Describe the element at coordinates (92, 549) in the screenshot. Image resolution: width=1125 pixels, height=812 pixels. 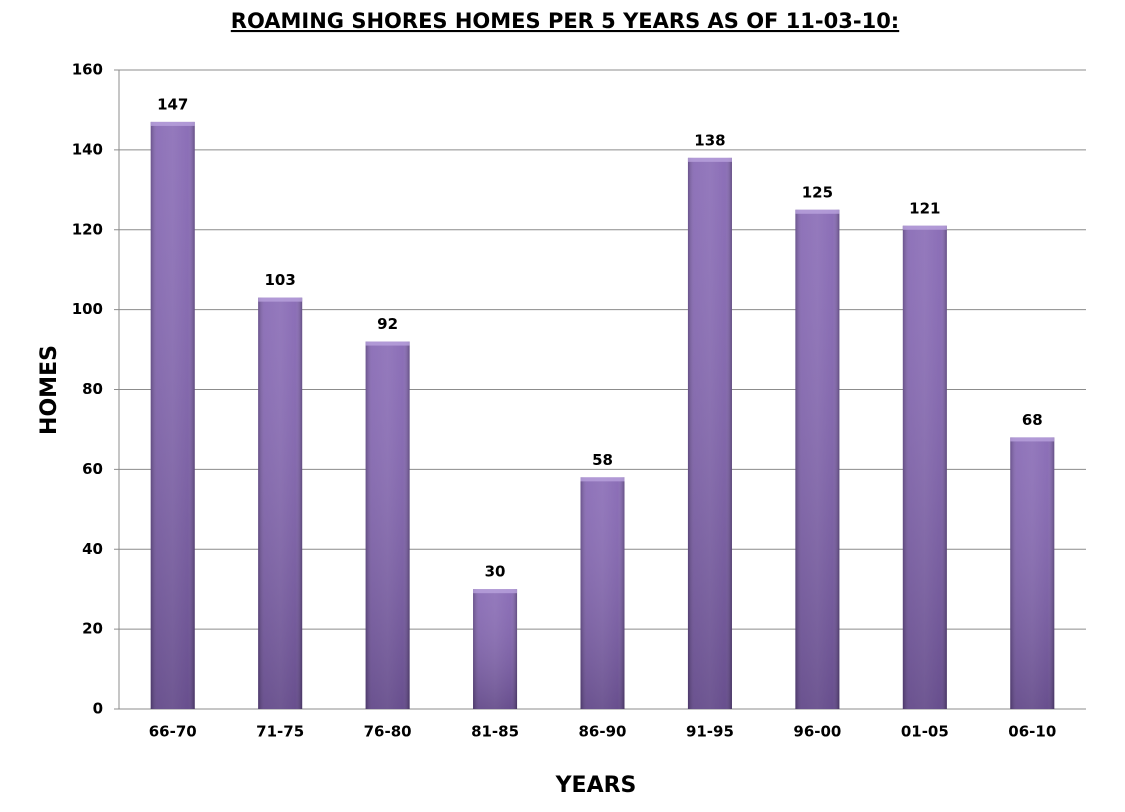
I see `y-tick-label: 40` at that location.